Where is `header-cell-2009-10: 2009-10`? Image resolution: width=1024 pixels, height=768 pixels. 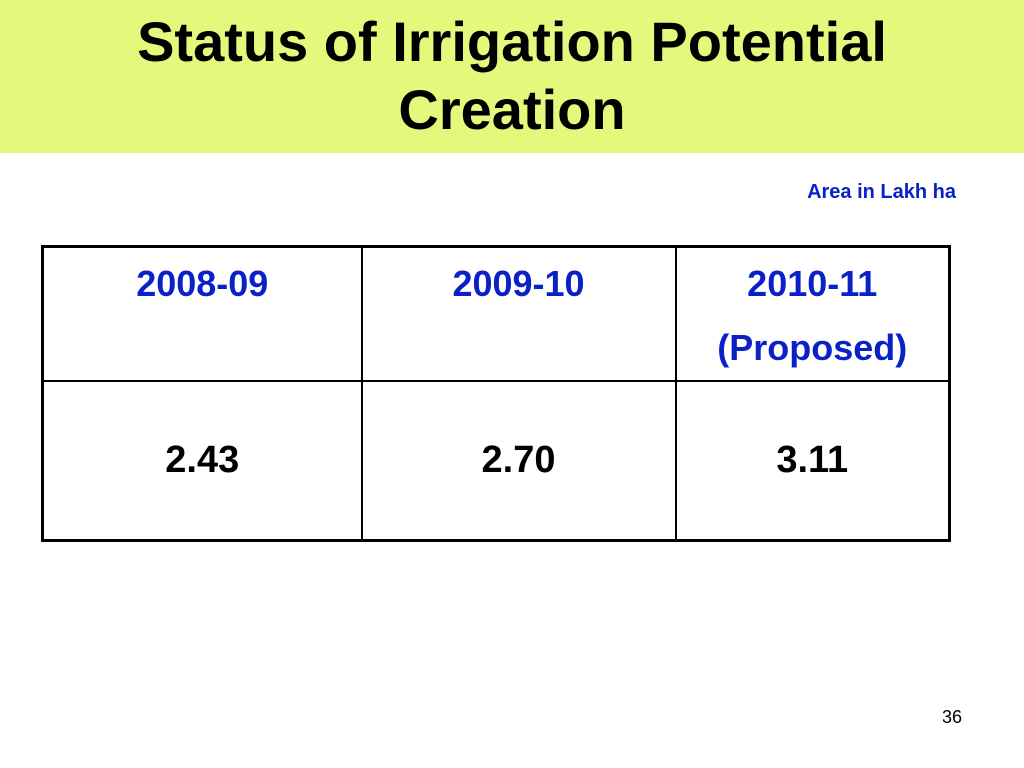 header-cell-2009-10: 2009-10 is located at coordinates (518, 313).